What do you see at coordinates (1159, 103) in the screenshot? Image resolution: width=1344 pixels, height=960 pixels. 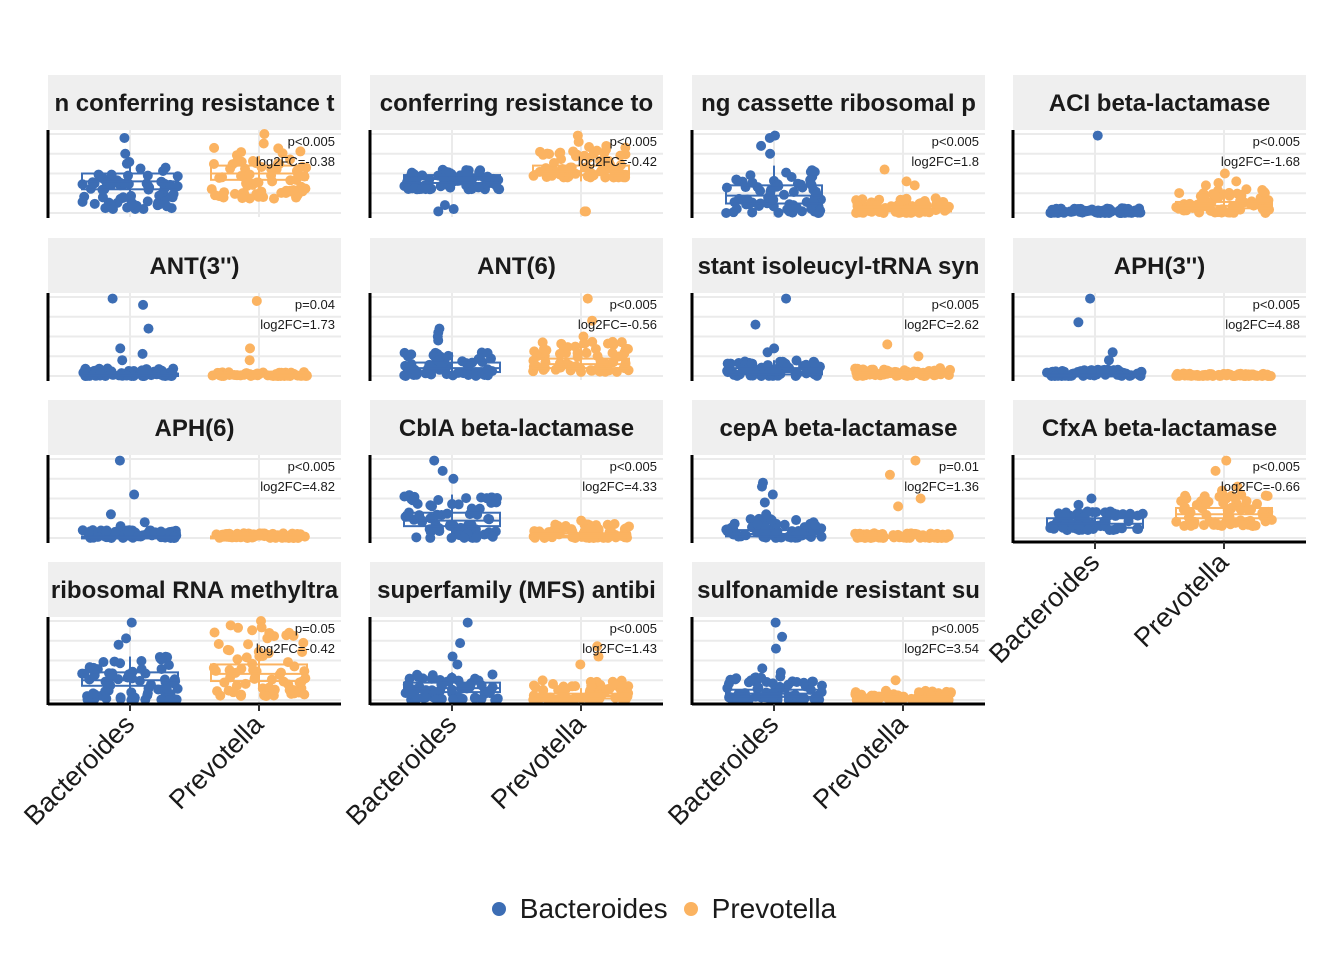 I see `facet-title: ACI beta-lactamase` at bounding box center [1159, 103].